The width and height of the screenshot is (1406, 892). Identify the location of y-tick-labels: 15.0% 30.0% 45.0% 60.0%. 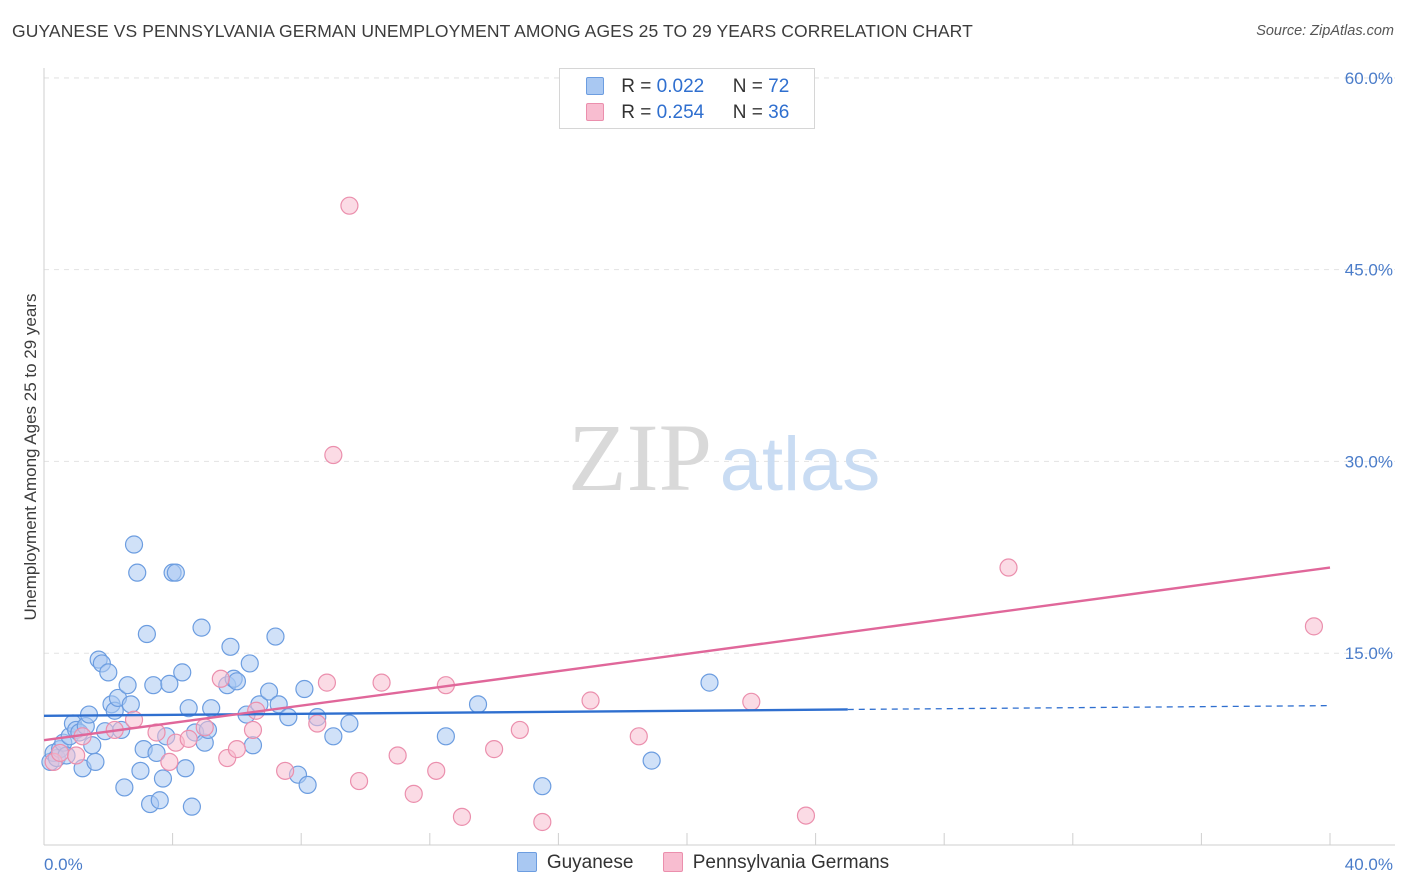
(1369, 366).